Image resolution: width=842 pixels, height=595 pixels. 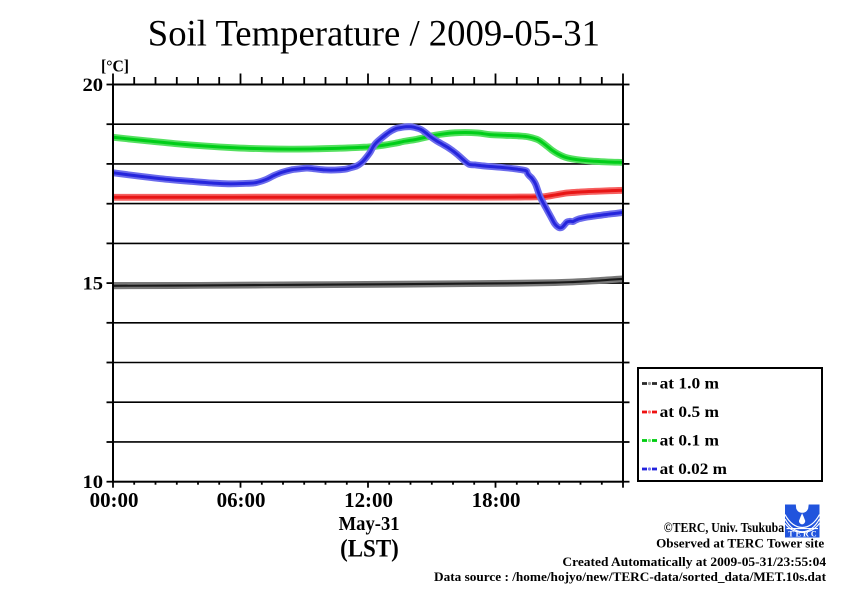 What do you see at coordinates (740, 542) in the screenshot?
I see `svg-text: Observed at TERC Tower site` at bounding box center [740, 542].